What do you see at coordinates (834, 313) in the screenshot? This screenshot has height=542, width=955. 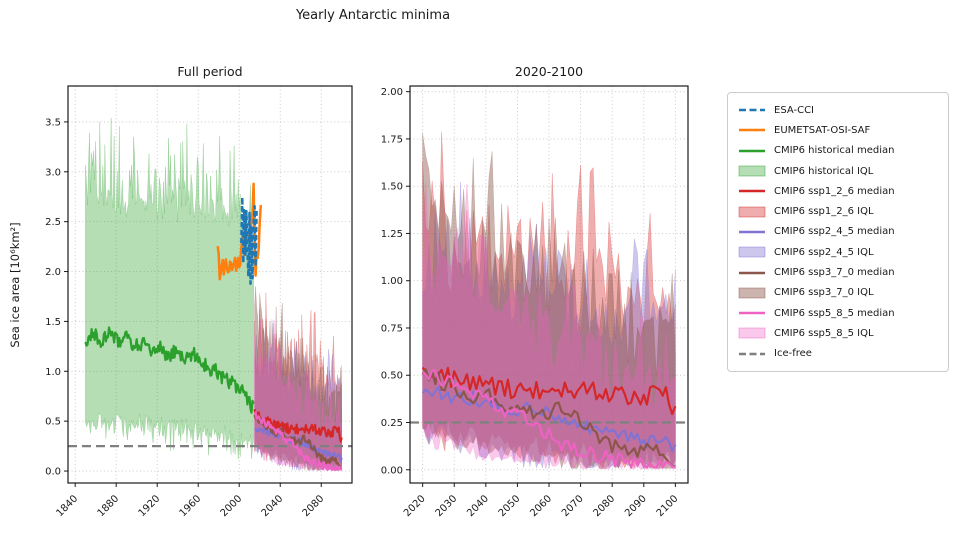 I see `legend-item-label: CMIP6 ssp5_8_5 median` at bounding box center [834, 313].